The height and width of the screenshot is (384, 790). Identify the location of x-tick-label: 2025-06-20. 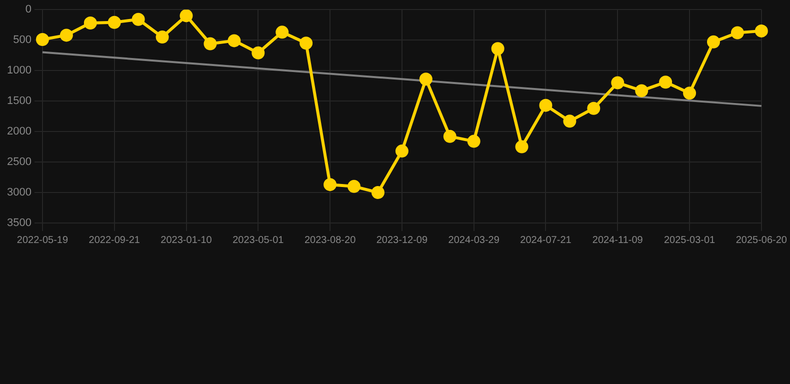
(762, 240).